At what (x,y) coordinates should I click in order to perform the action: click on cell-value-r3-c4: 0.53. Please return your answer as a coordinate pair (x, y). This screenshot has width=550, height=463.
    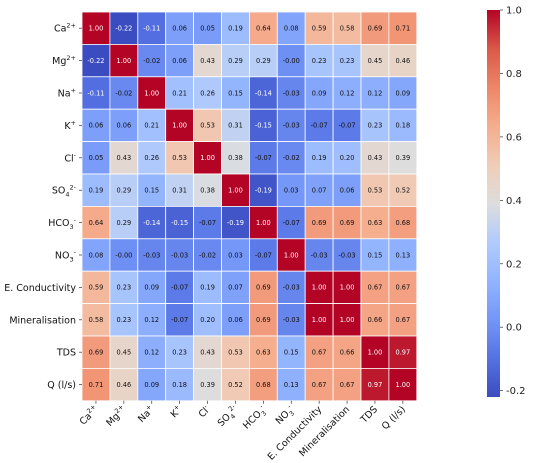
    Looking at the image, I should click on (207, 126).